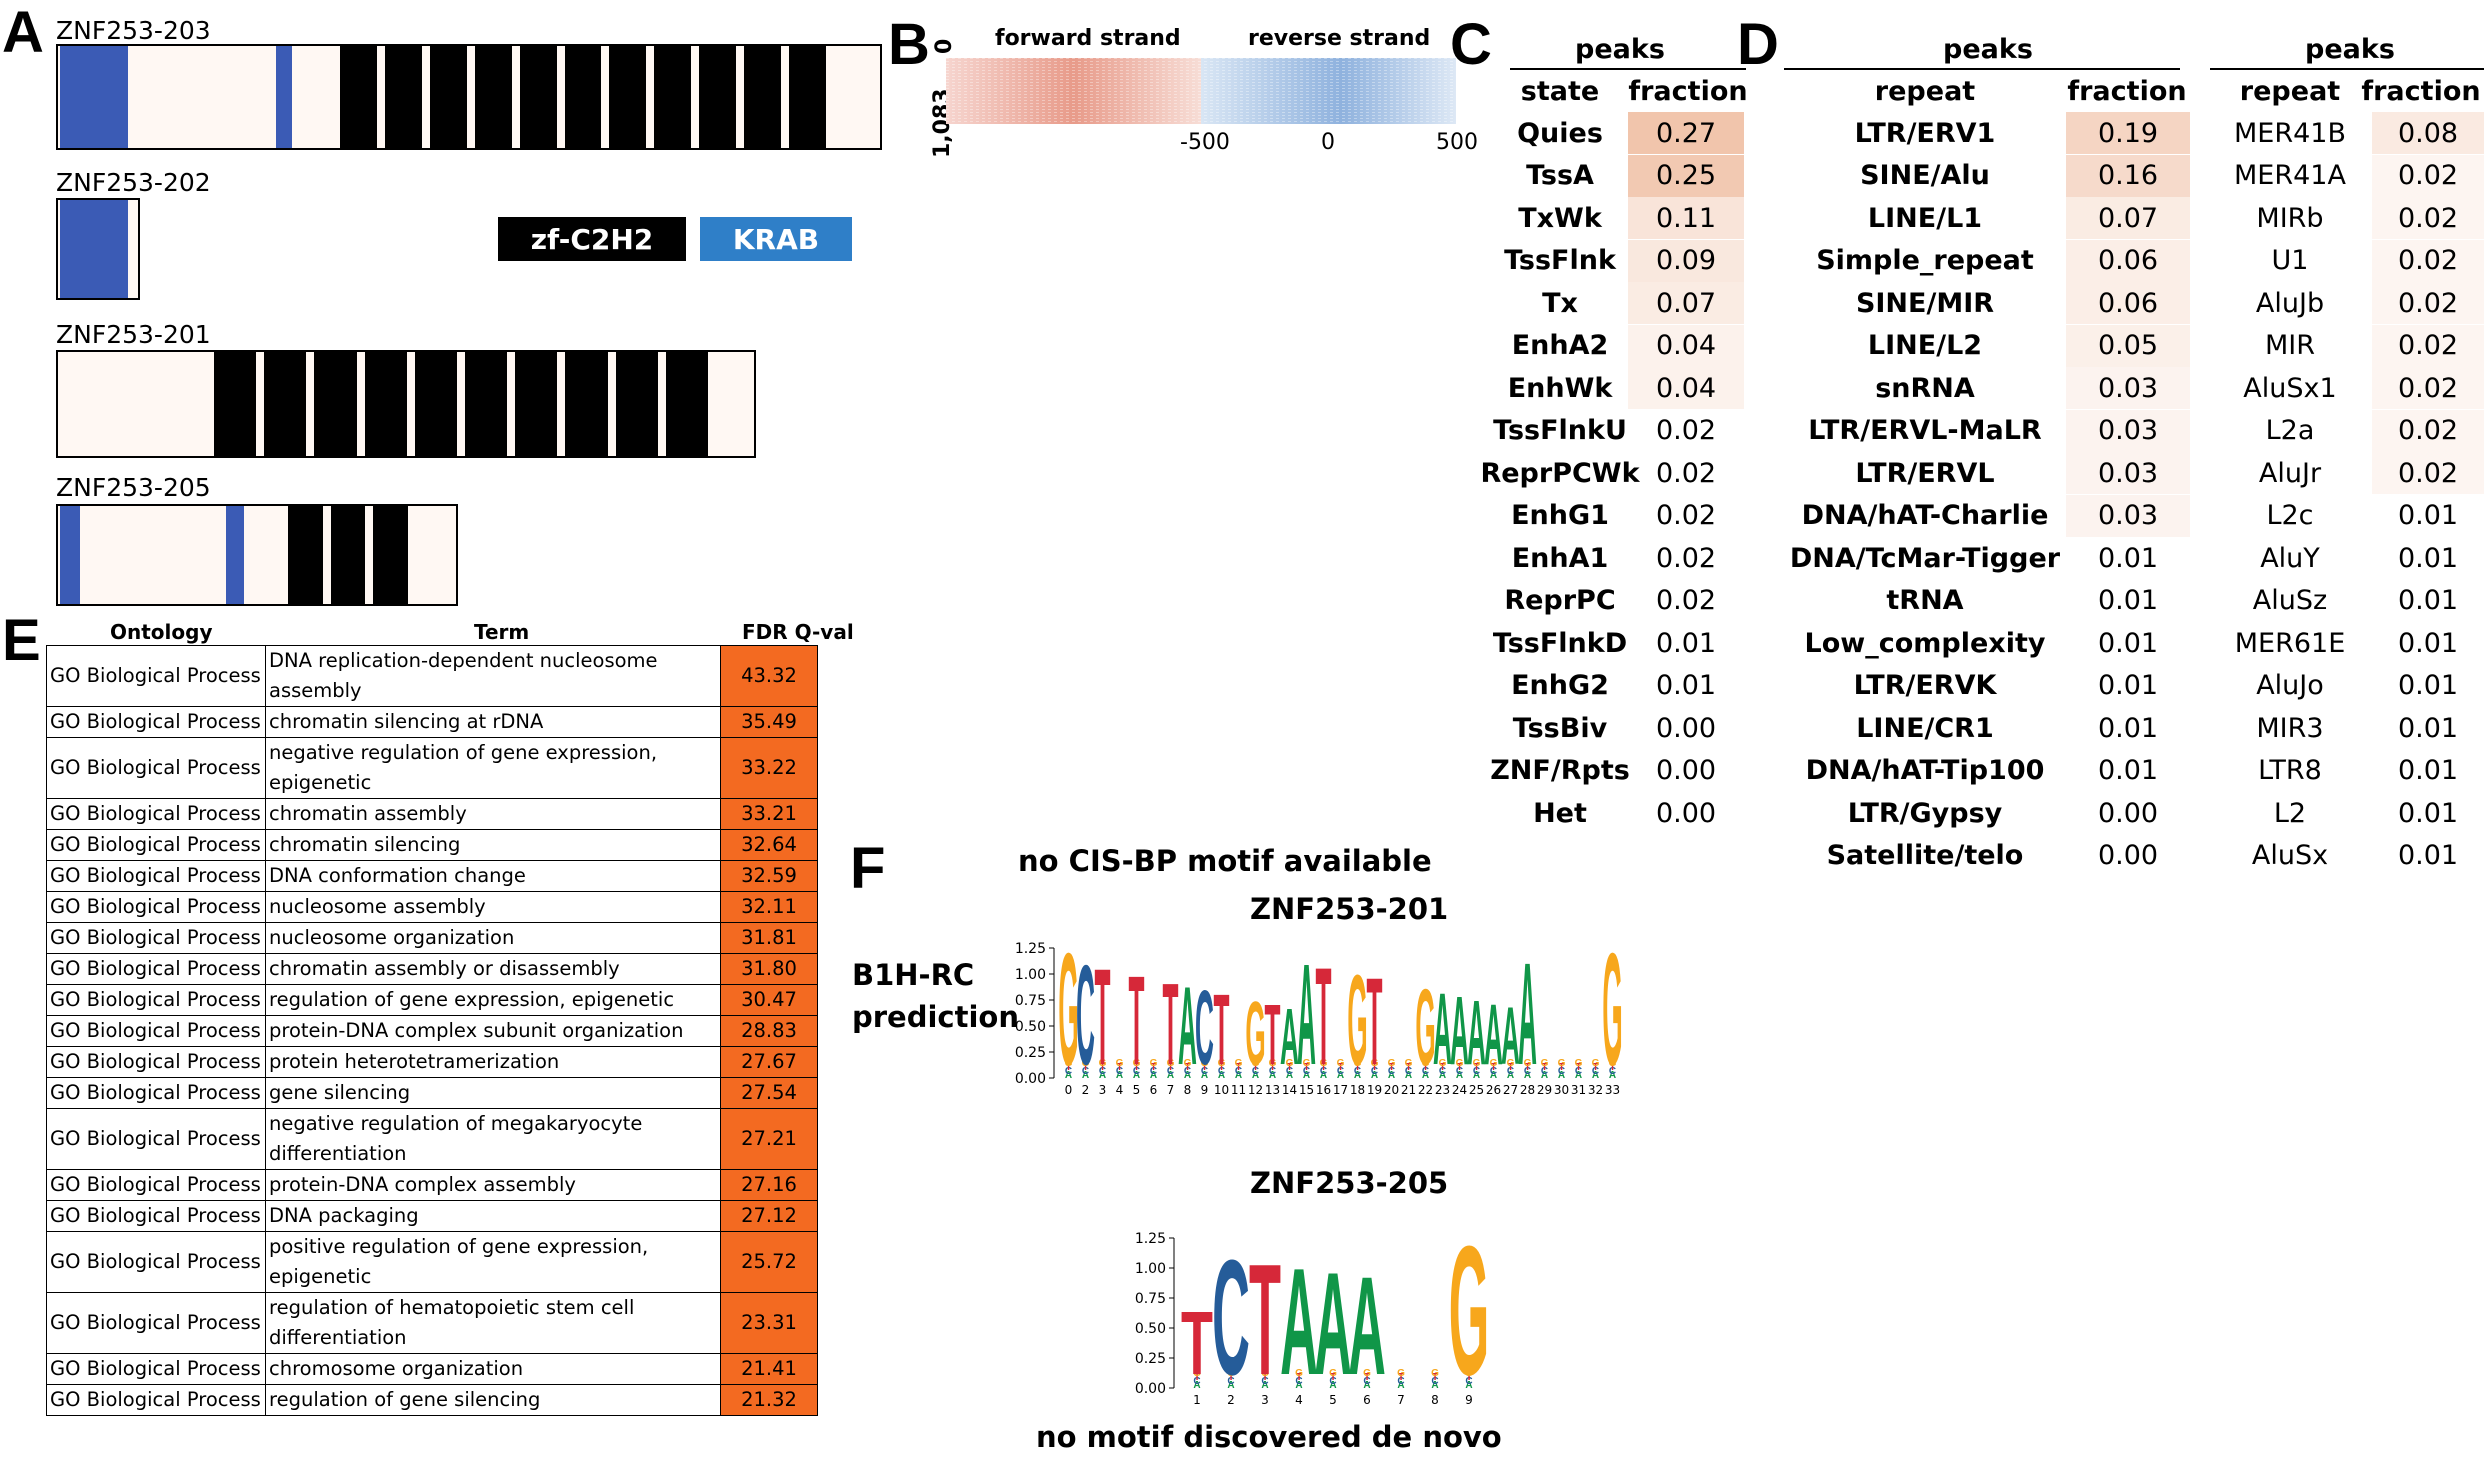 The width and height of the screenshot is (2489, 1457). I want to click on table-row-label: EnhG1, so click(1560, 515).